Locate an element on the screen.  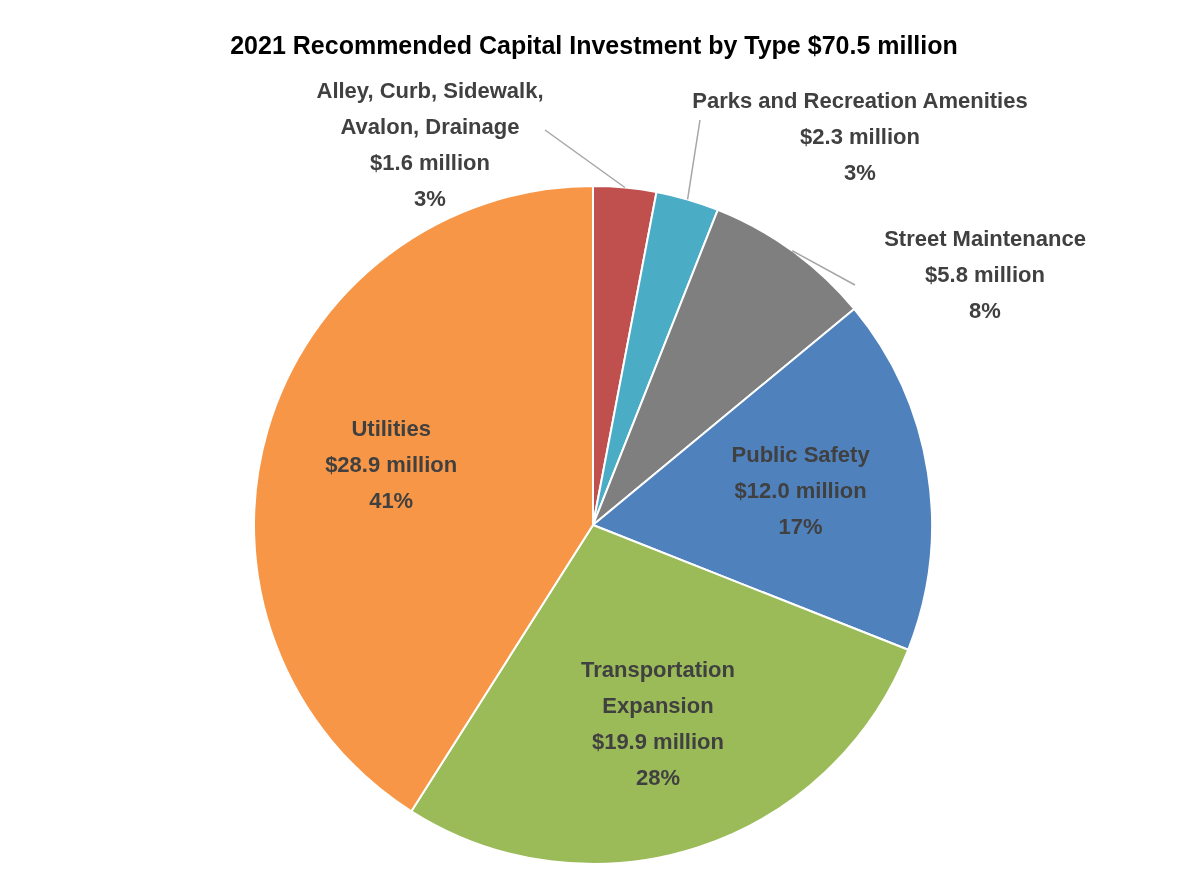
data-label: 8% is located at coordinates (985, 311).